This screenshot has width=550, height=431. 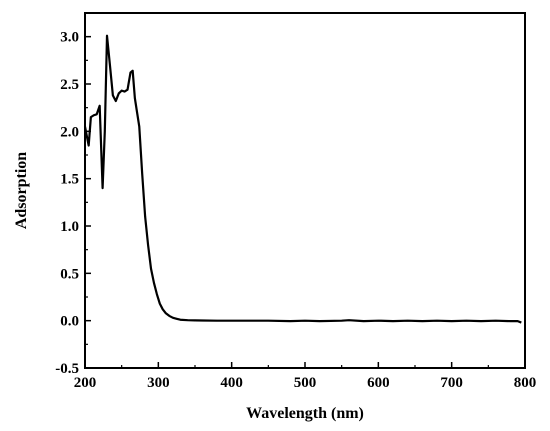 I want to click on x-tick-label: 200, so click(x=85, y=383).